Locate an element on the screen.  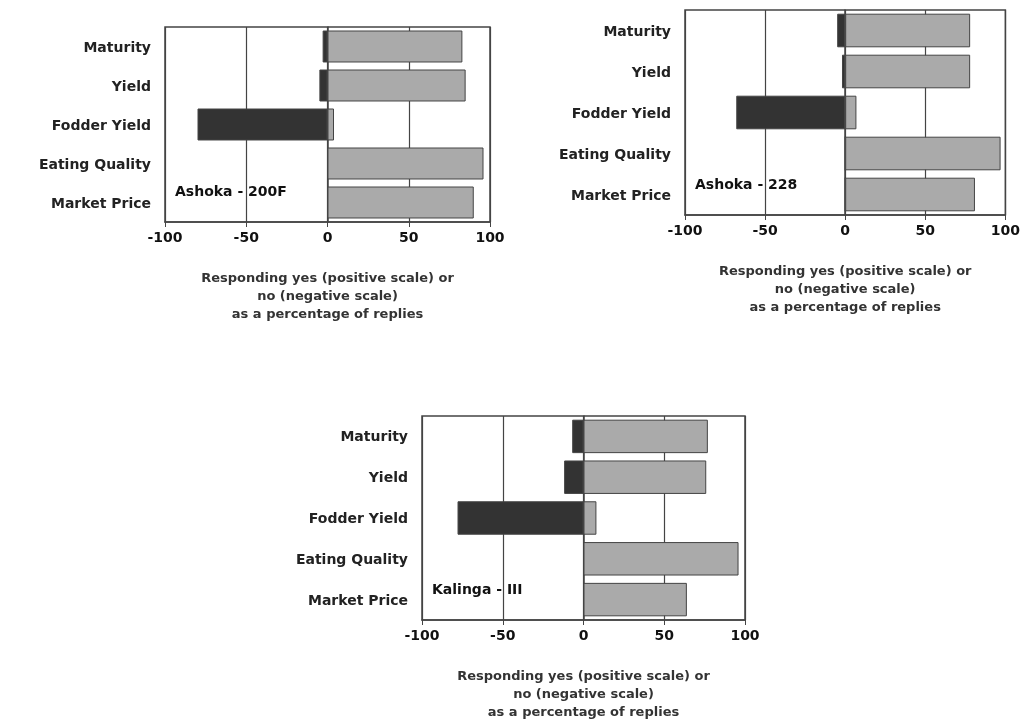
annotation: Kalinga - III is located at coordinates (477, 589).